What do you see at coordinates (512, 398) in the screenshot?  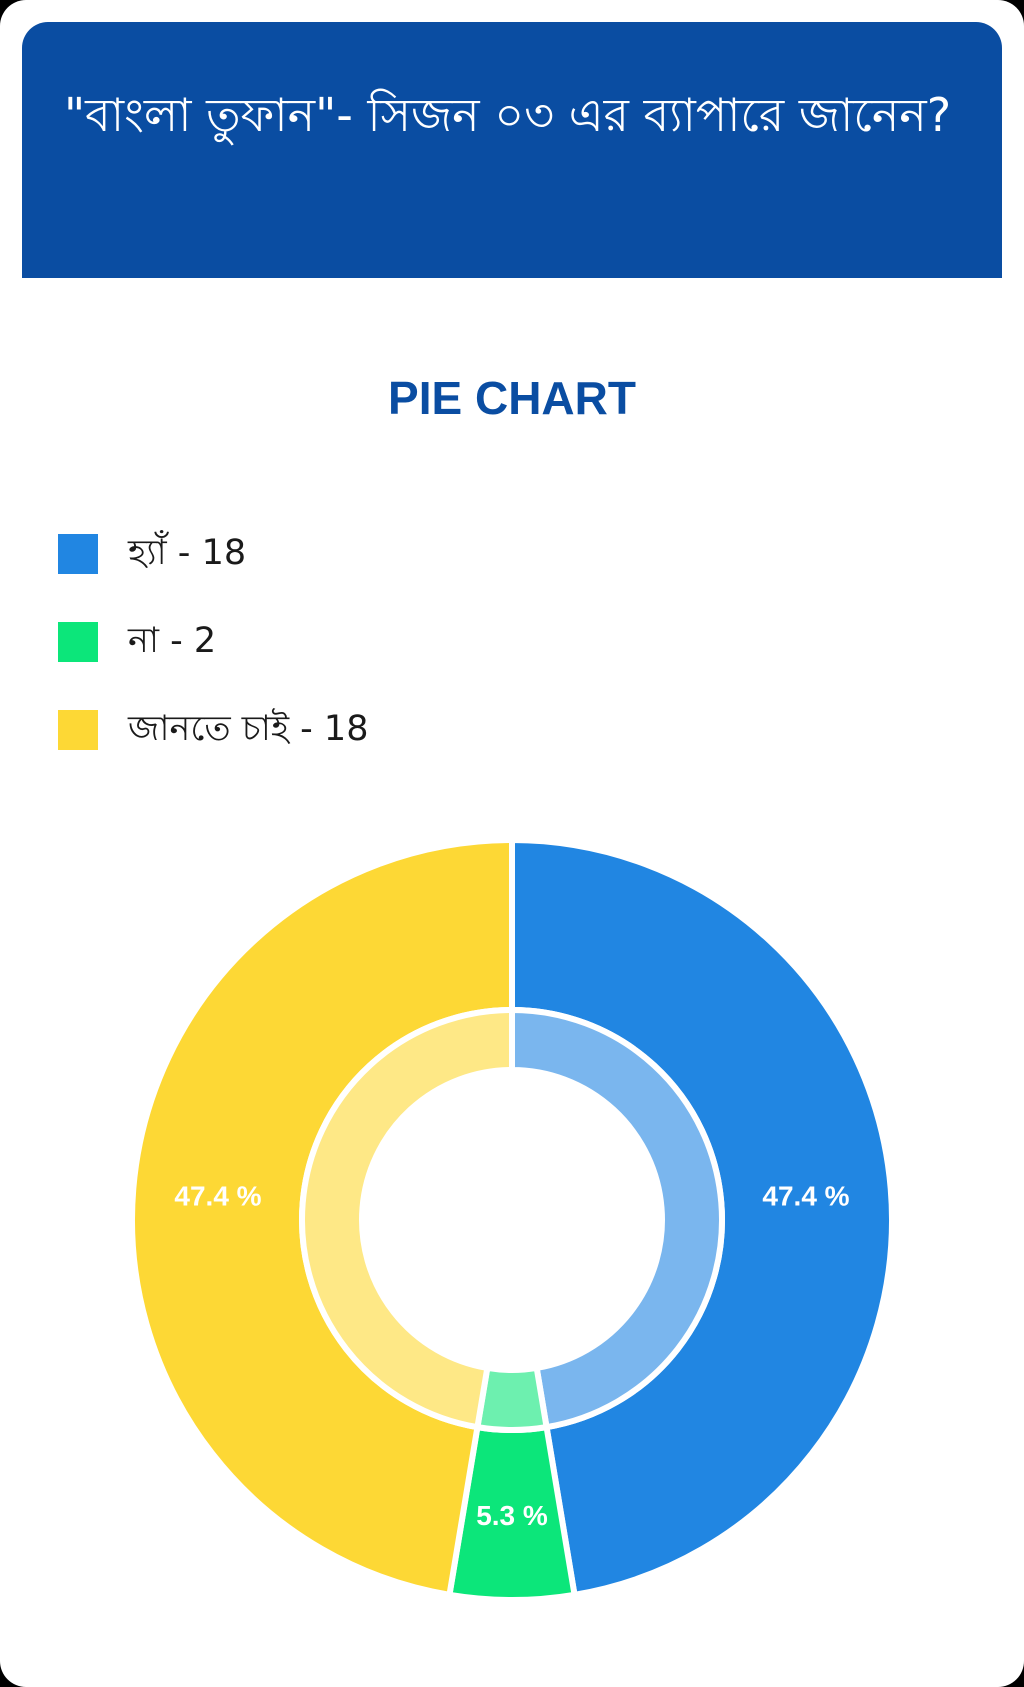 I see `chart-title: PIE CHART` at bounding box center [512, 398].